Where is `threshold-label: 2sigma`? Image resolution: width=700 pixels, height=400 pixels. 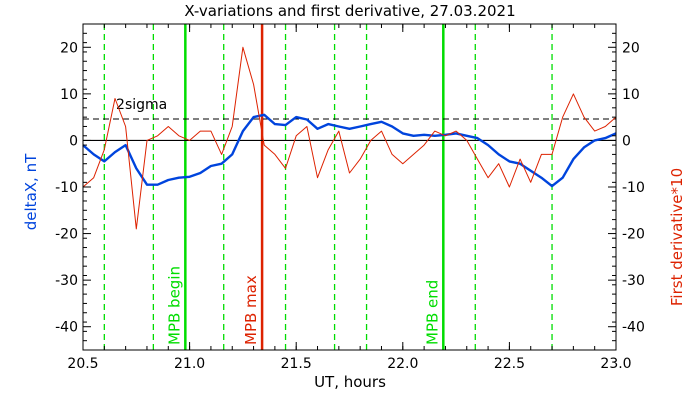 threshold-label: 2sigma is located at coordinates (141, 105).